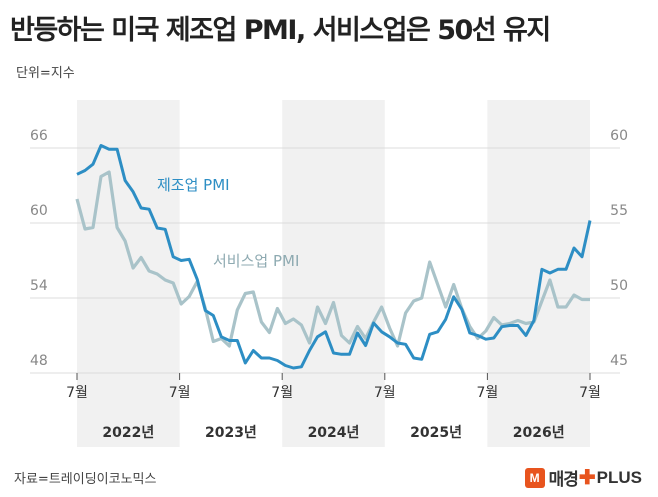  What do you see at coordinates (619, 286) in the screenshot?
I see `right-tick-label: 50` at bounding box center [619, 286].